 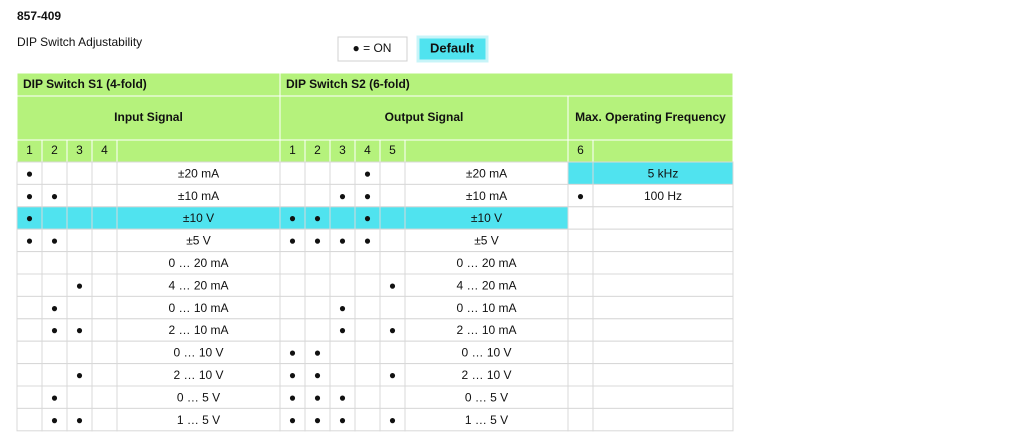 What do you see at coordinates (486, 353) in the screenshot?
I see `output-signal: 0 … 10 V` at bounding box center [486, 353].